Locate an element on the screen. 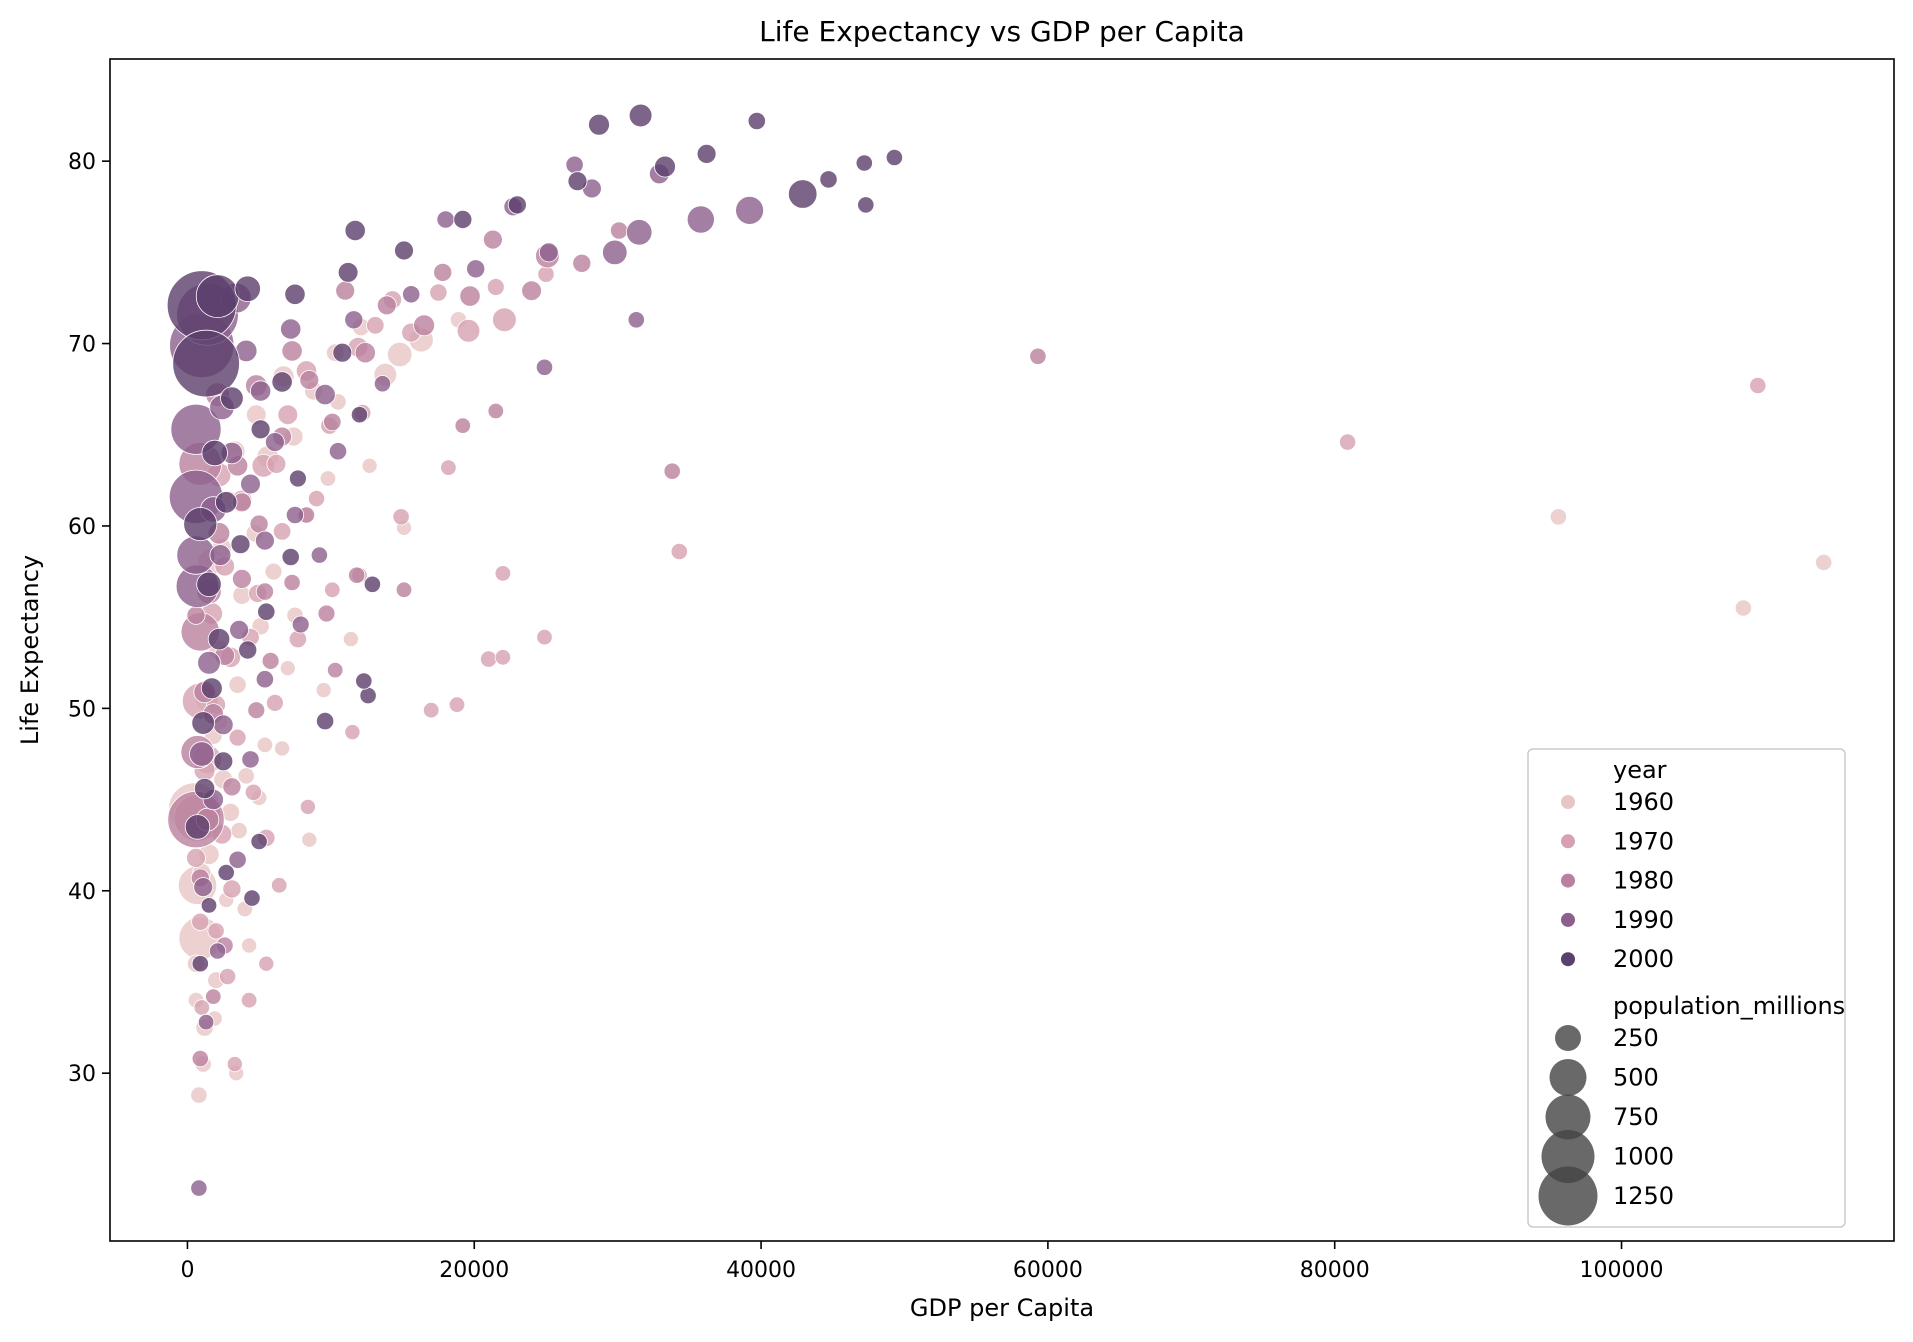  legend-label-1960: 1960 is located at coordinates (1643, 802).